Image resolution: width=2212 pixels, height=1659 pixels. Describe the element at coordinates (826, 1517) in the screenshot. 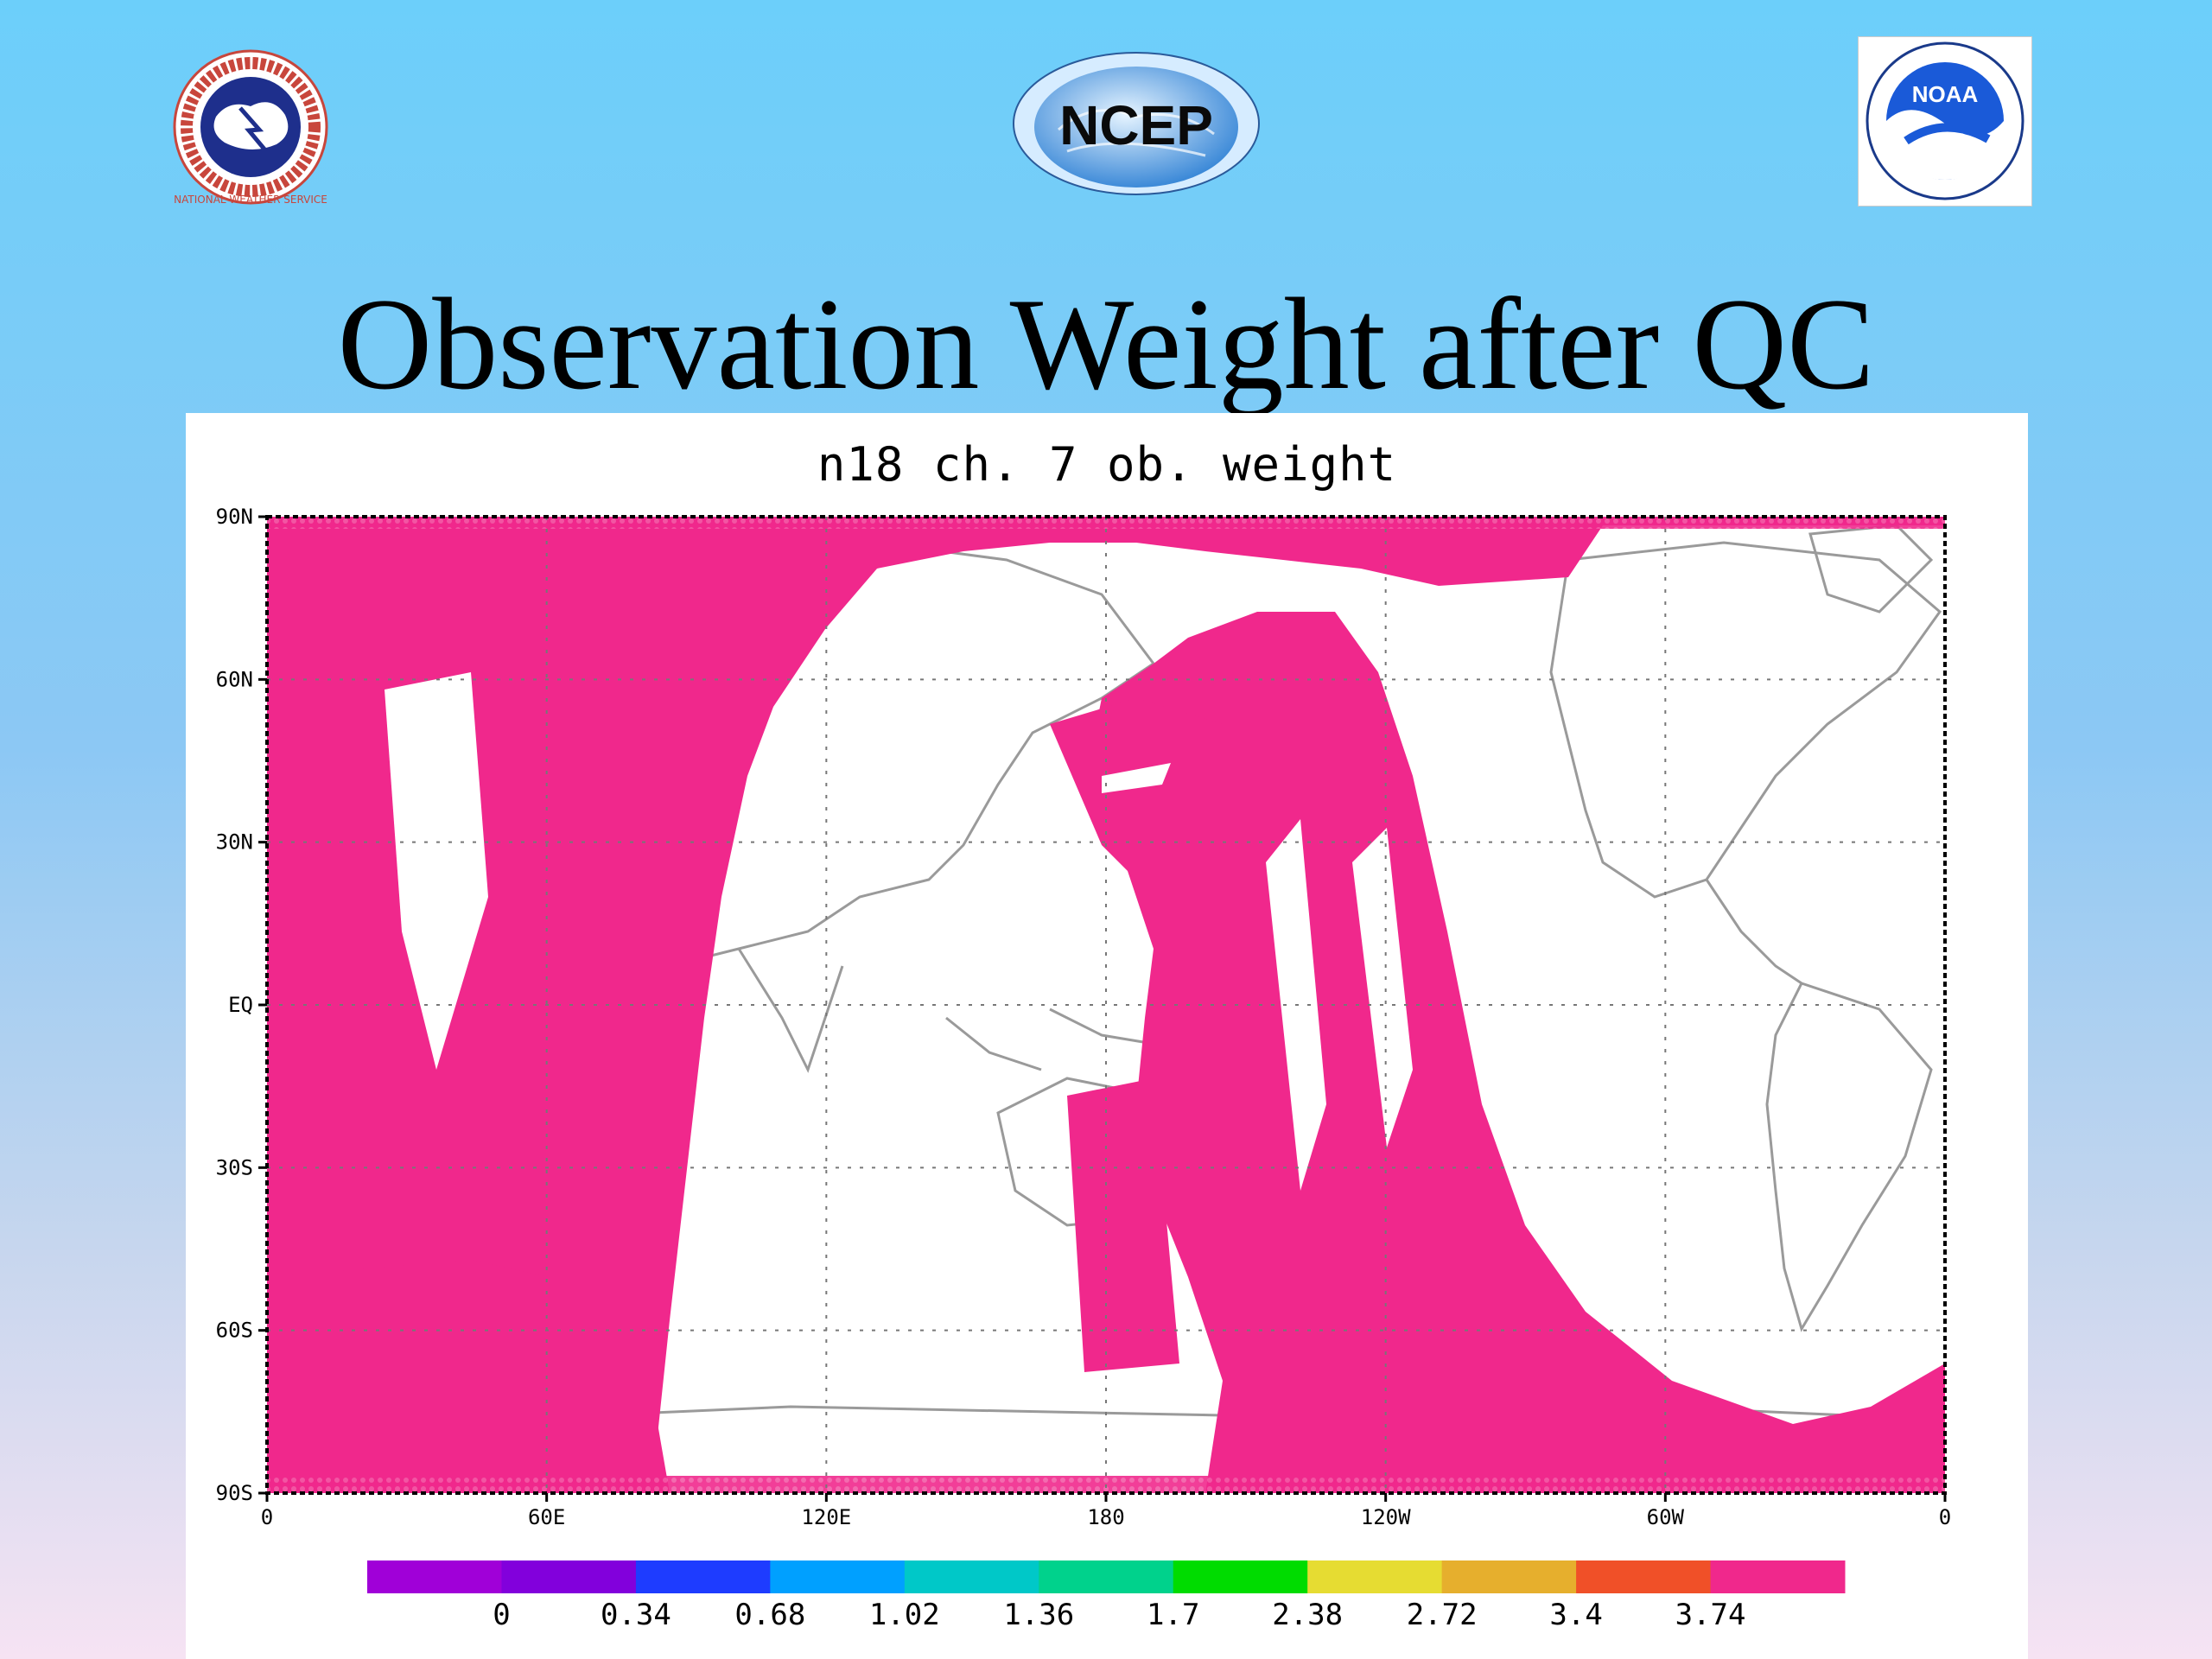

I see `lon-tick-label: 120E` at that location.